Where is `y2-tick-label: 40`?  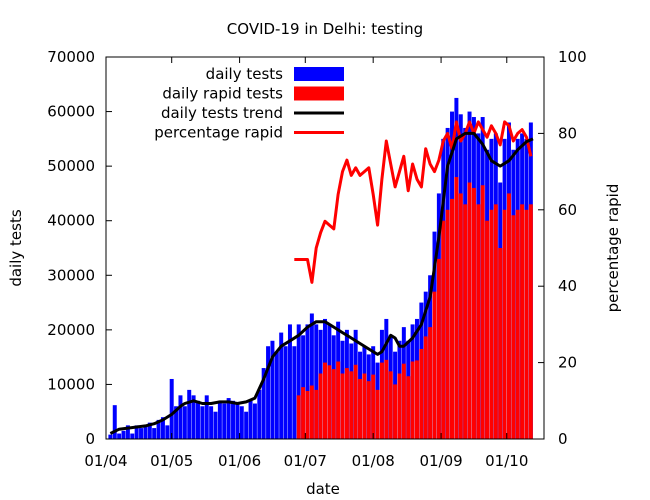
y2-tick-label: 40 is located at coordinates (567, 286).